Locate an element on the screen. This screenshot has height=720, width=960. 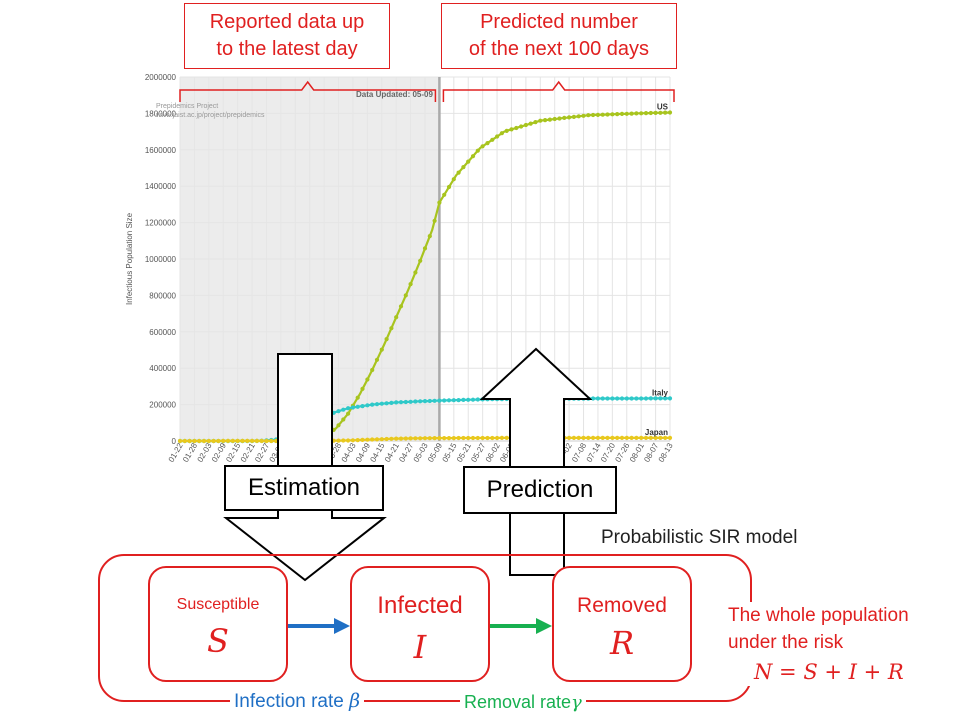
y-tick-label: 2000000 is located at coordinates (161, 77).